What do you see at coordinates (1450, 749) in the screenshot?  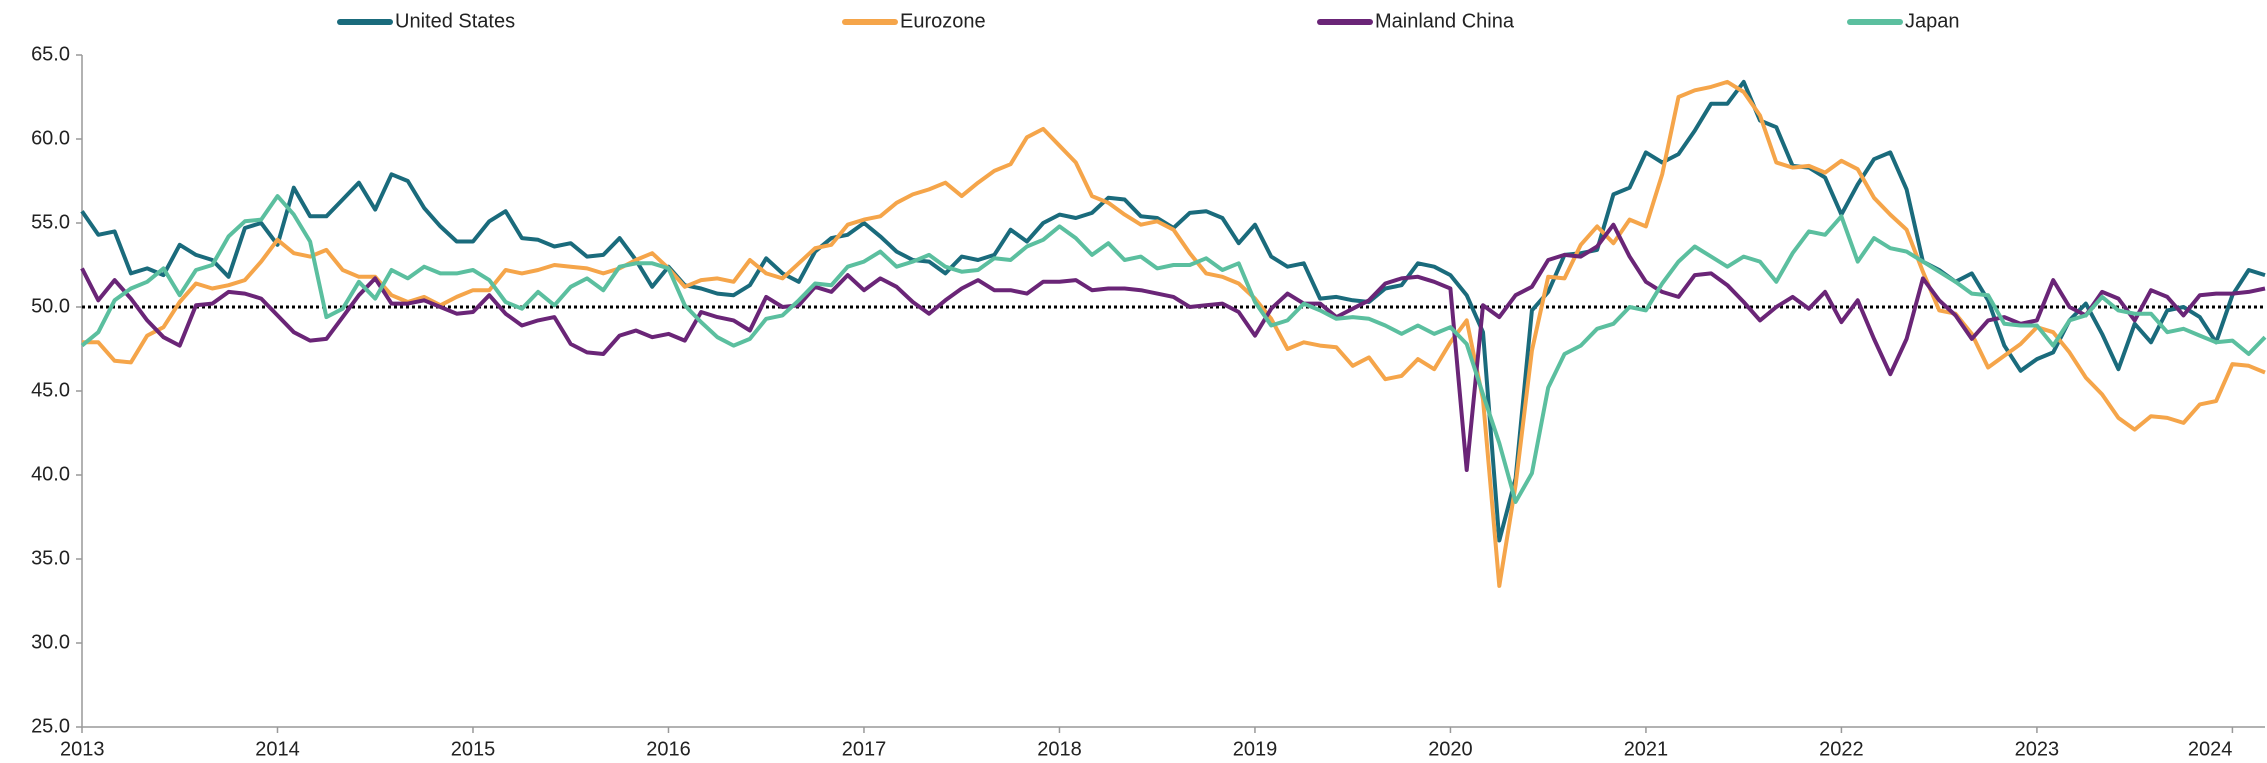 I see `x-tick-label: 2020` at bounding box center [1450, 749].